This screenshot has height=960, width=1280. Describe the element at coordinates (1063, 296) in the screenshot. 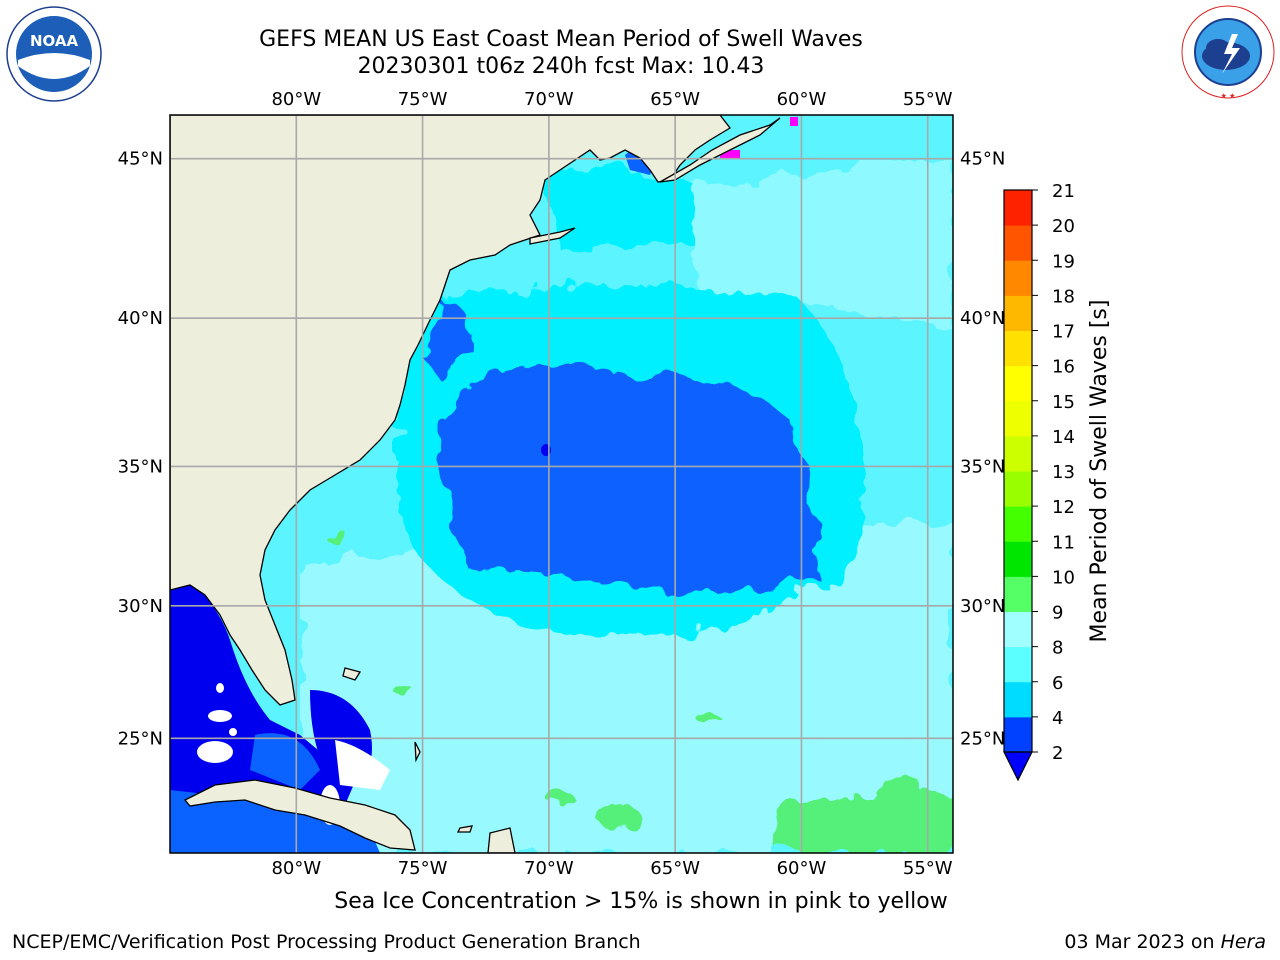

I see `colorbar-tick-label: 18` at that location.